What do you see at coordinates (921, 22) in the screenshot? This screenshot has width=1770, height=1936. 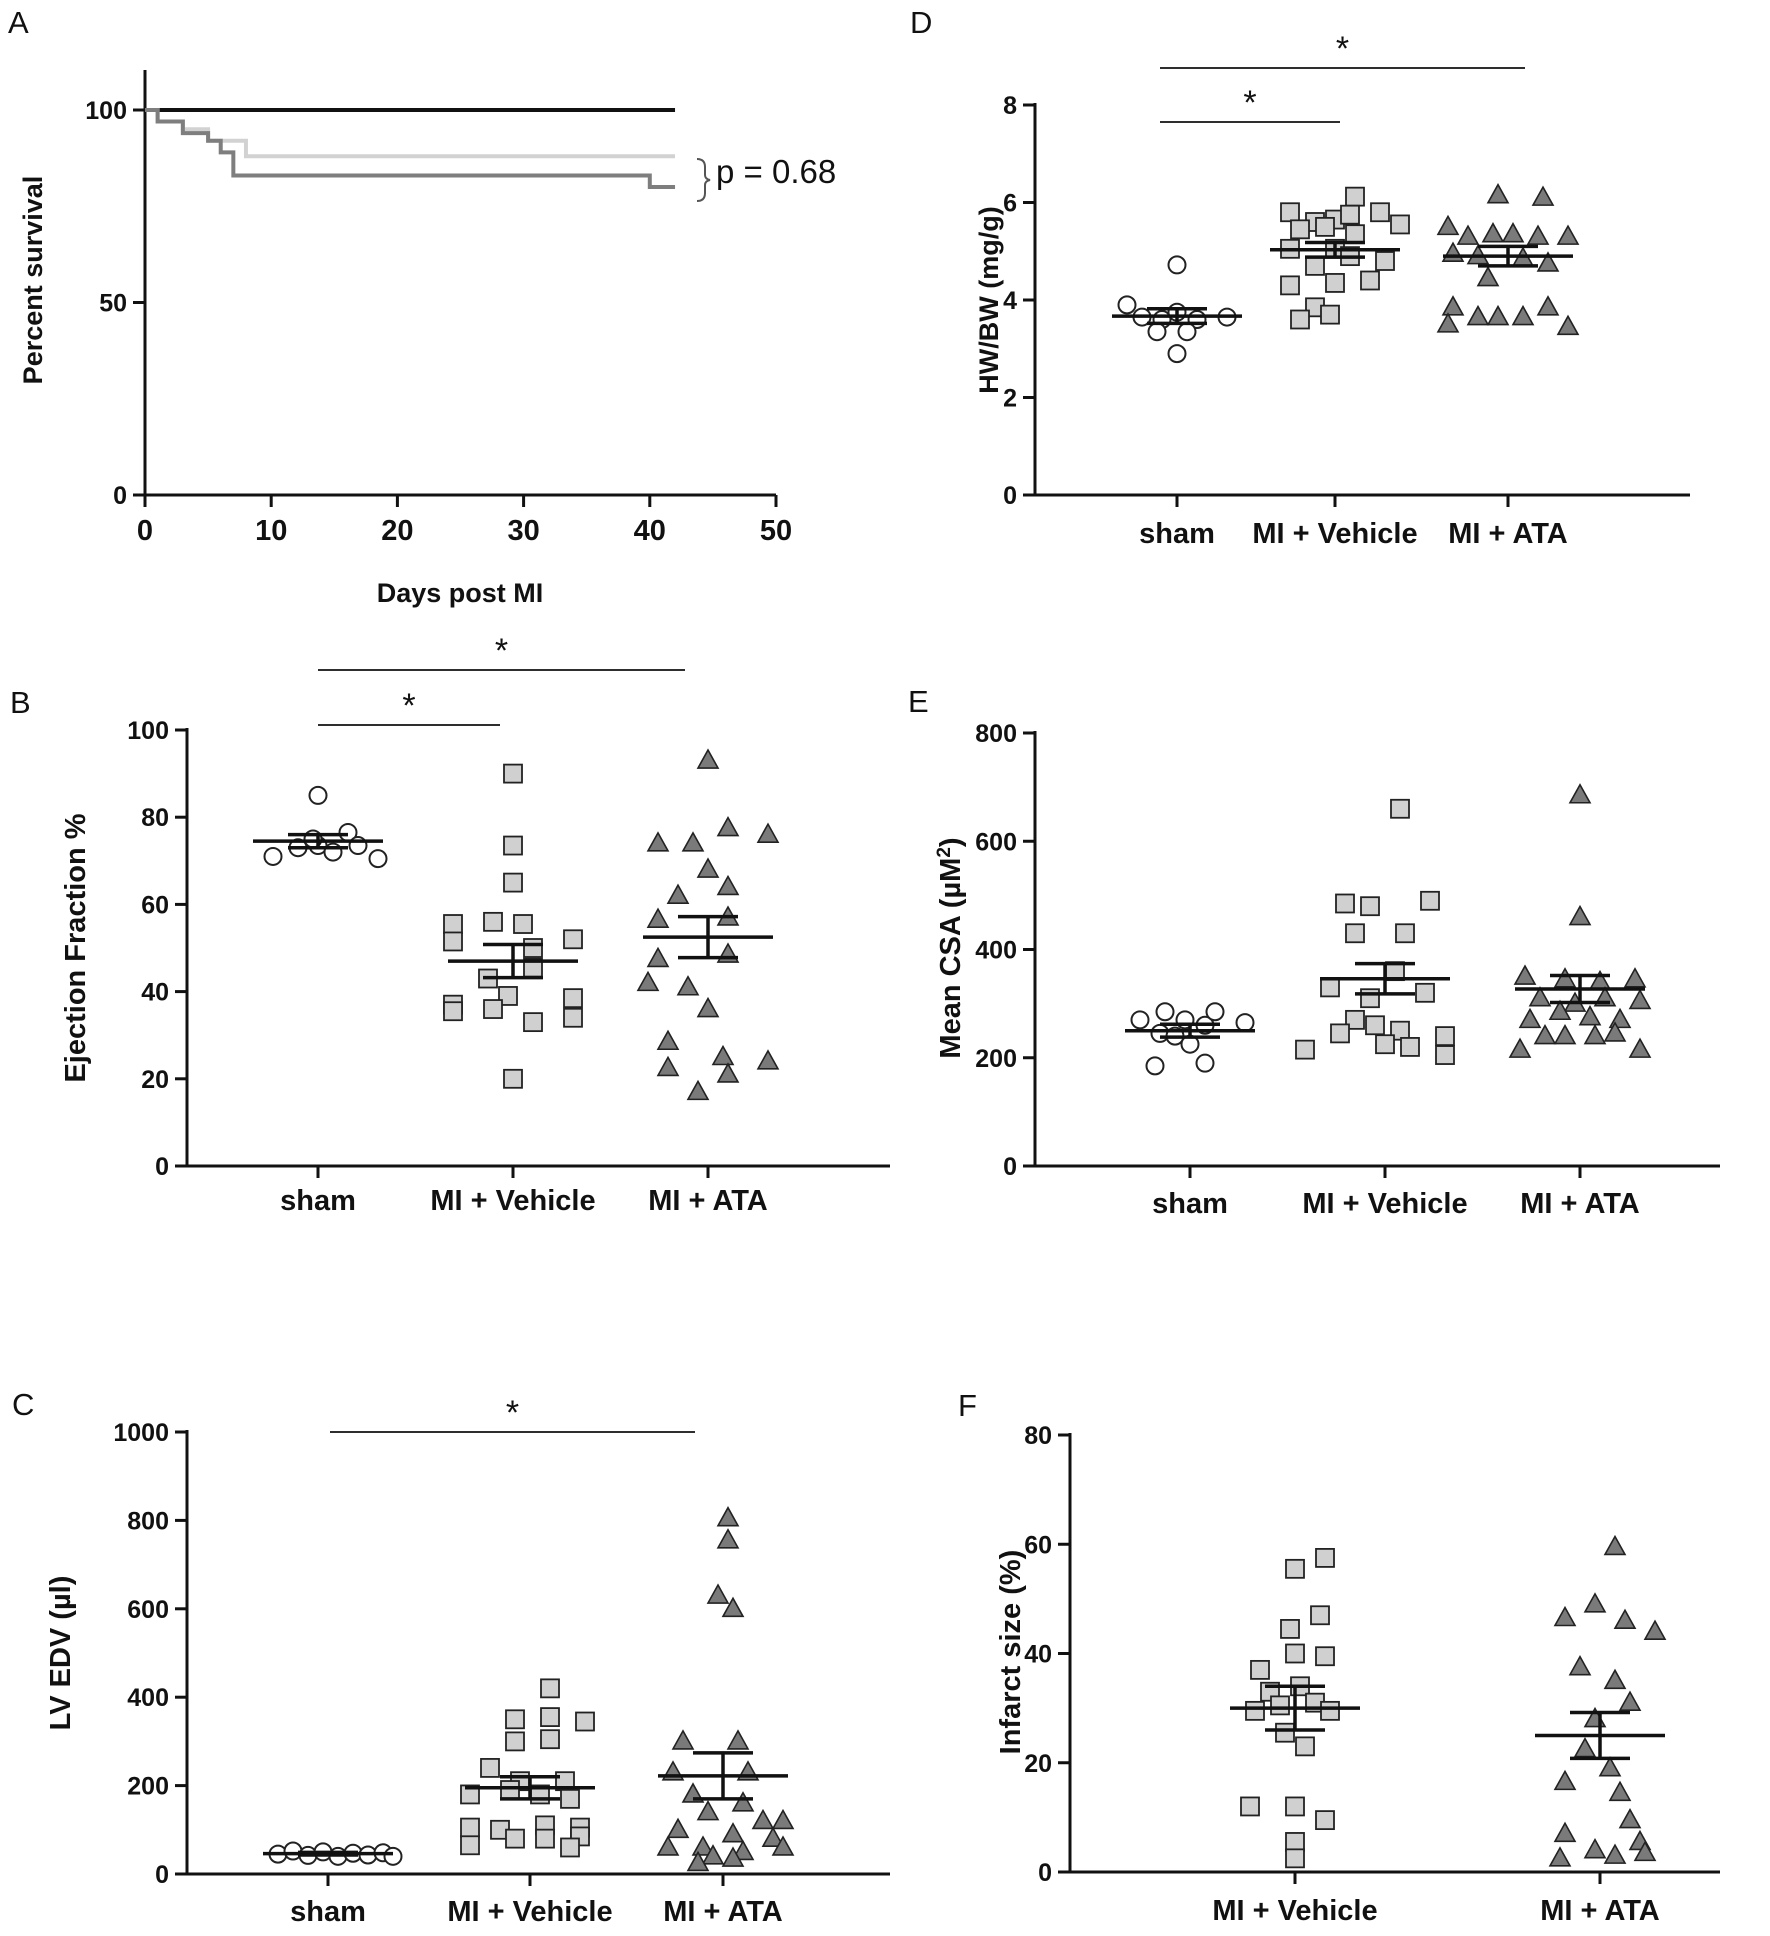 I see `panel-letter-d: D` at bounding box center [921, 22].